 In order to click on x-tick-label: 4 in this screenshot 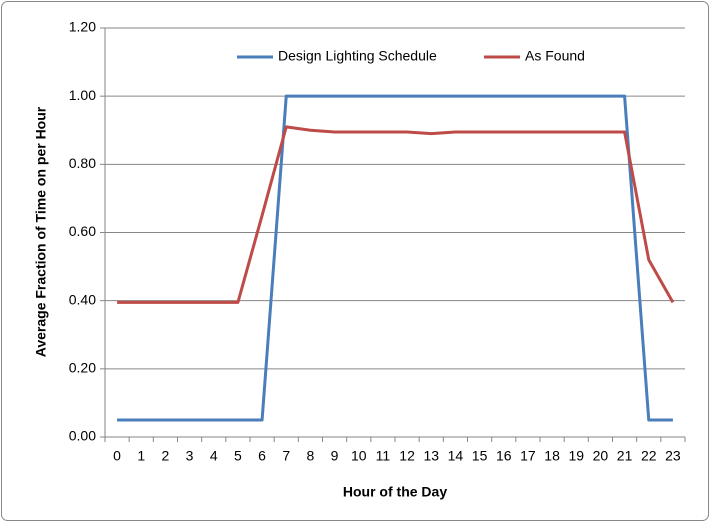, I will do `click(214, 456)`.